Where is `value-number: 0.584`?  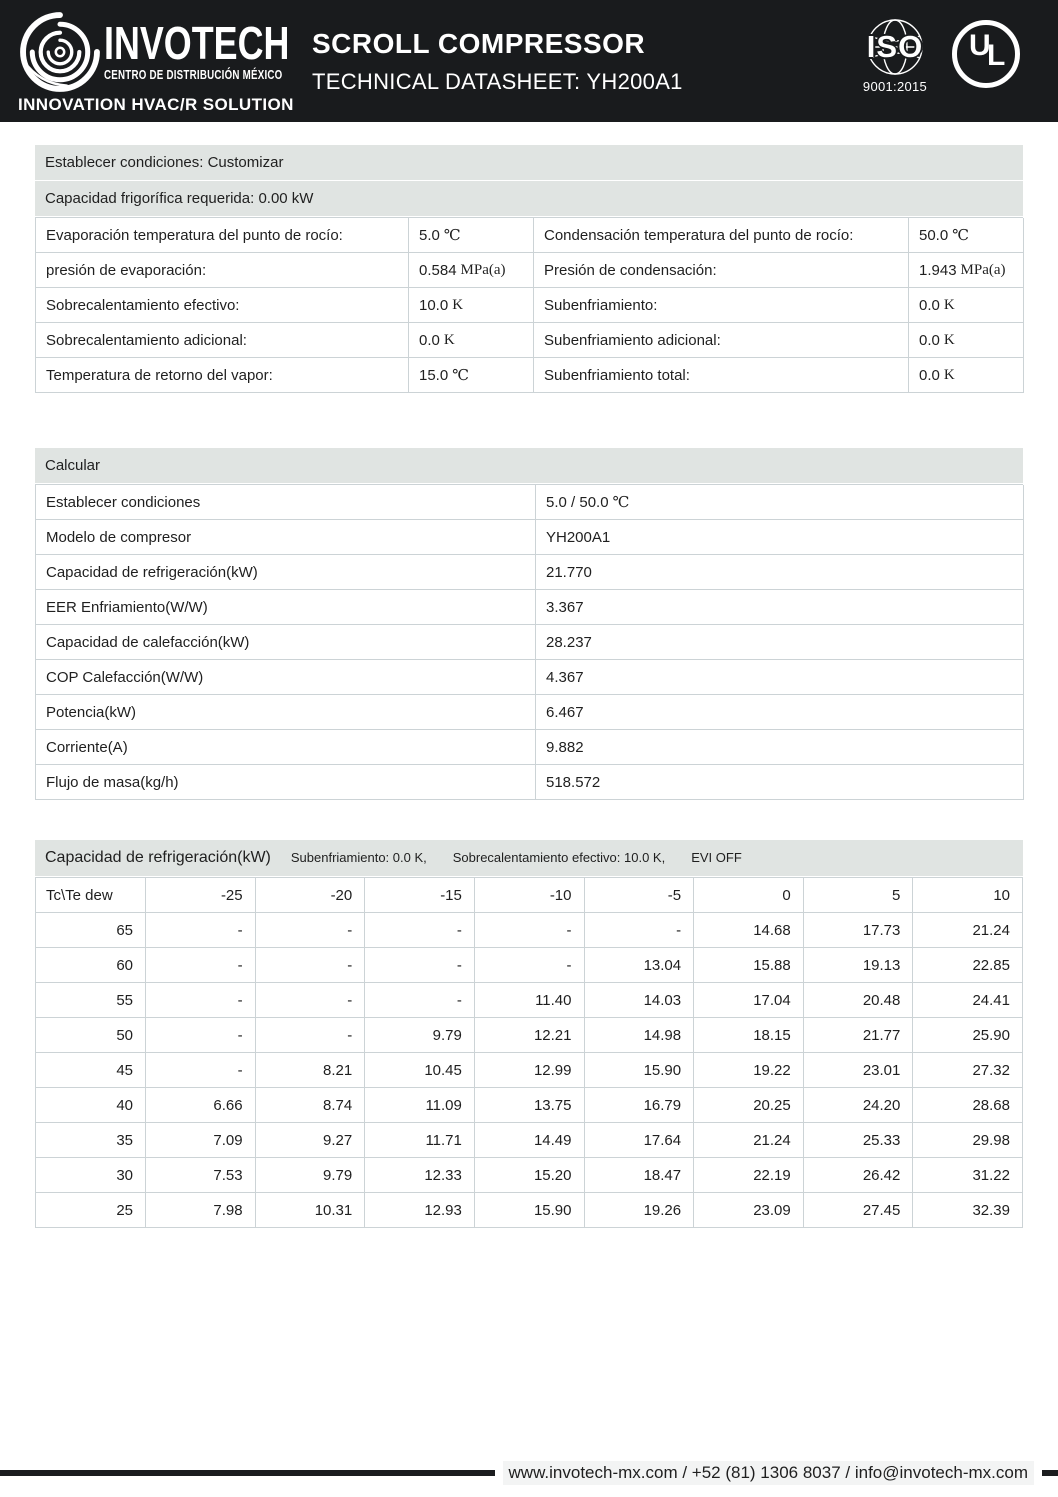 value-number: 0.584 is located at coordinates (438, 270).